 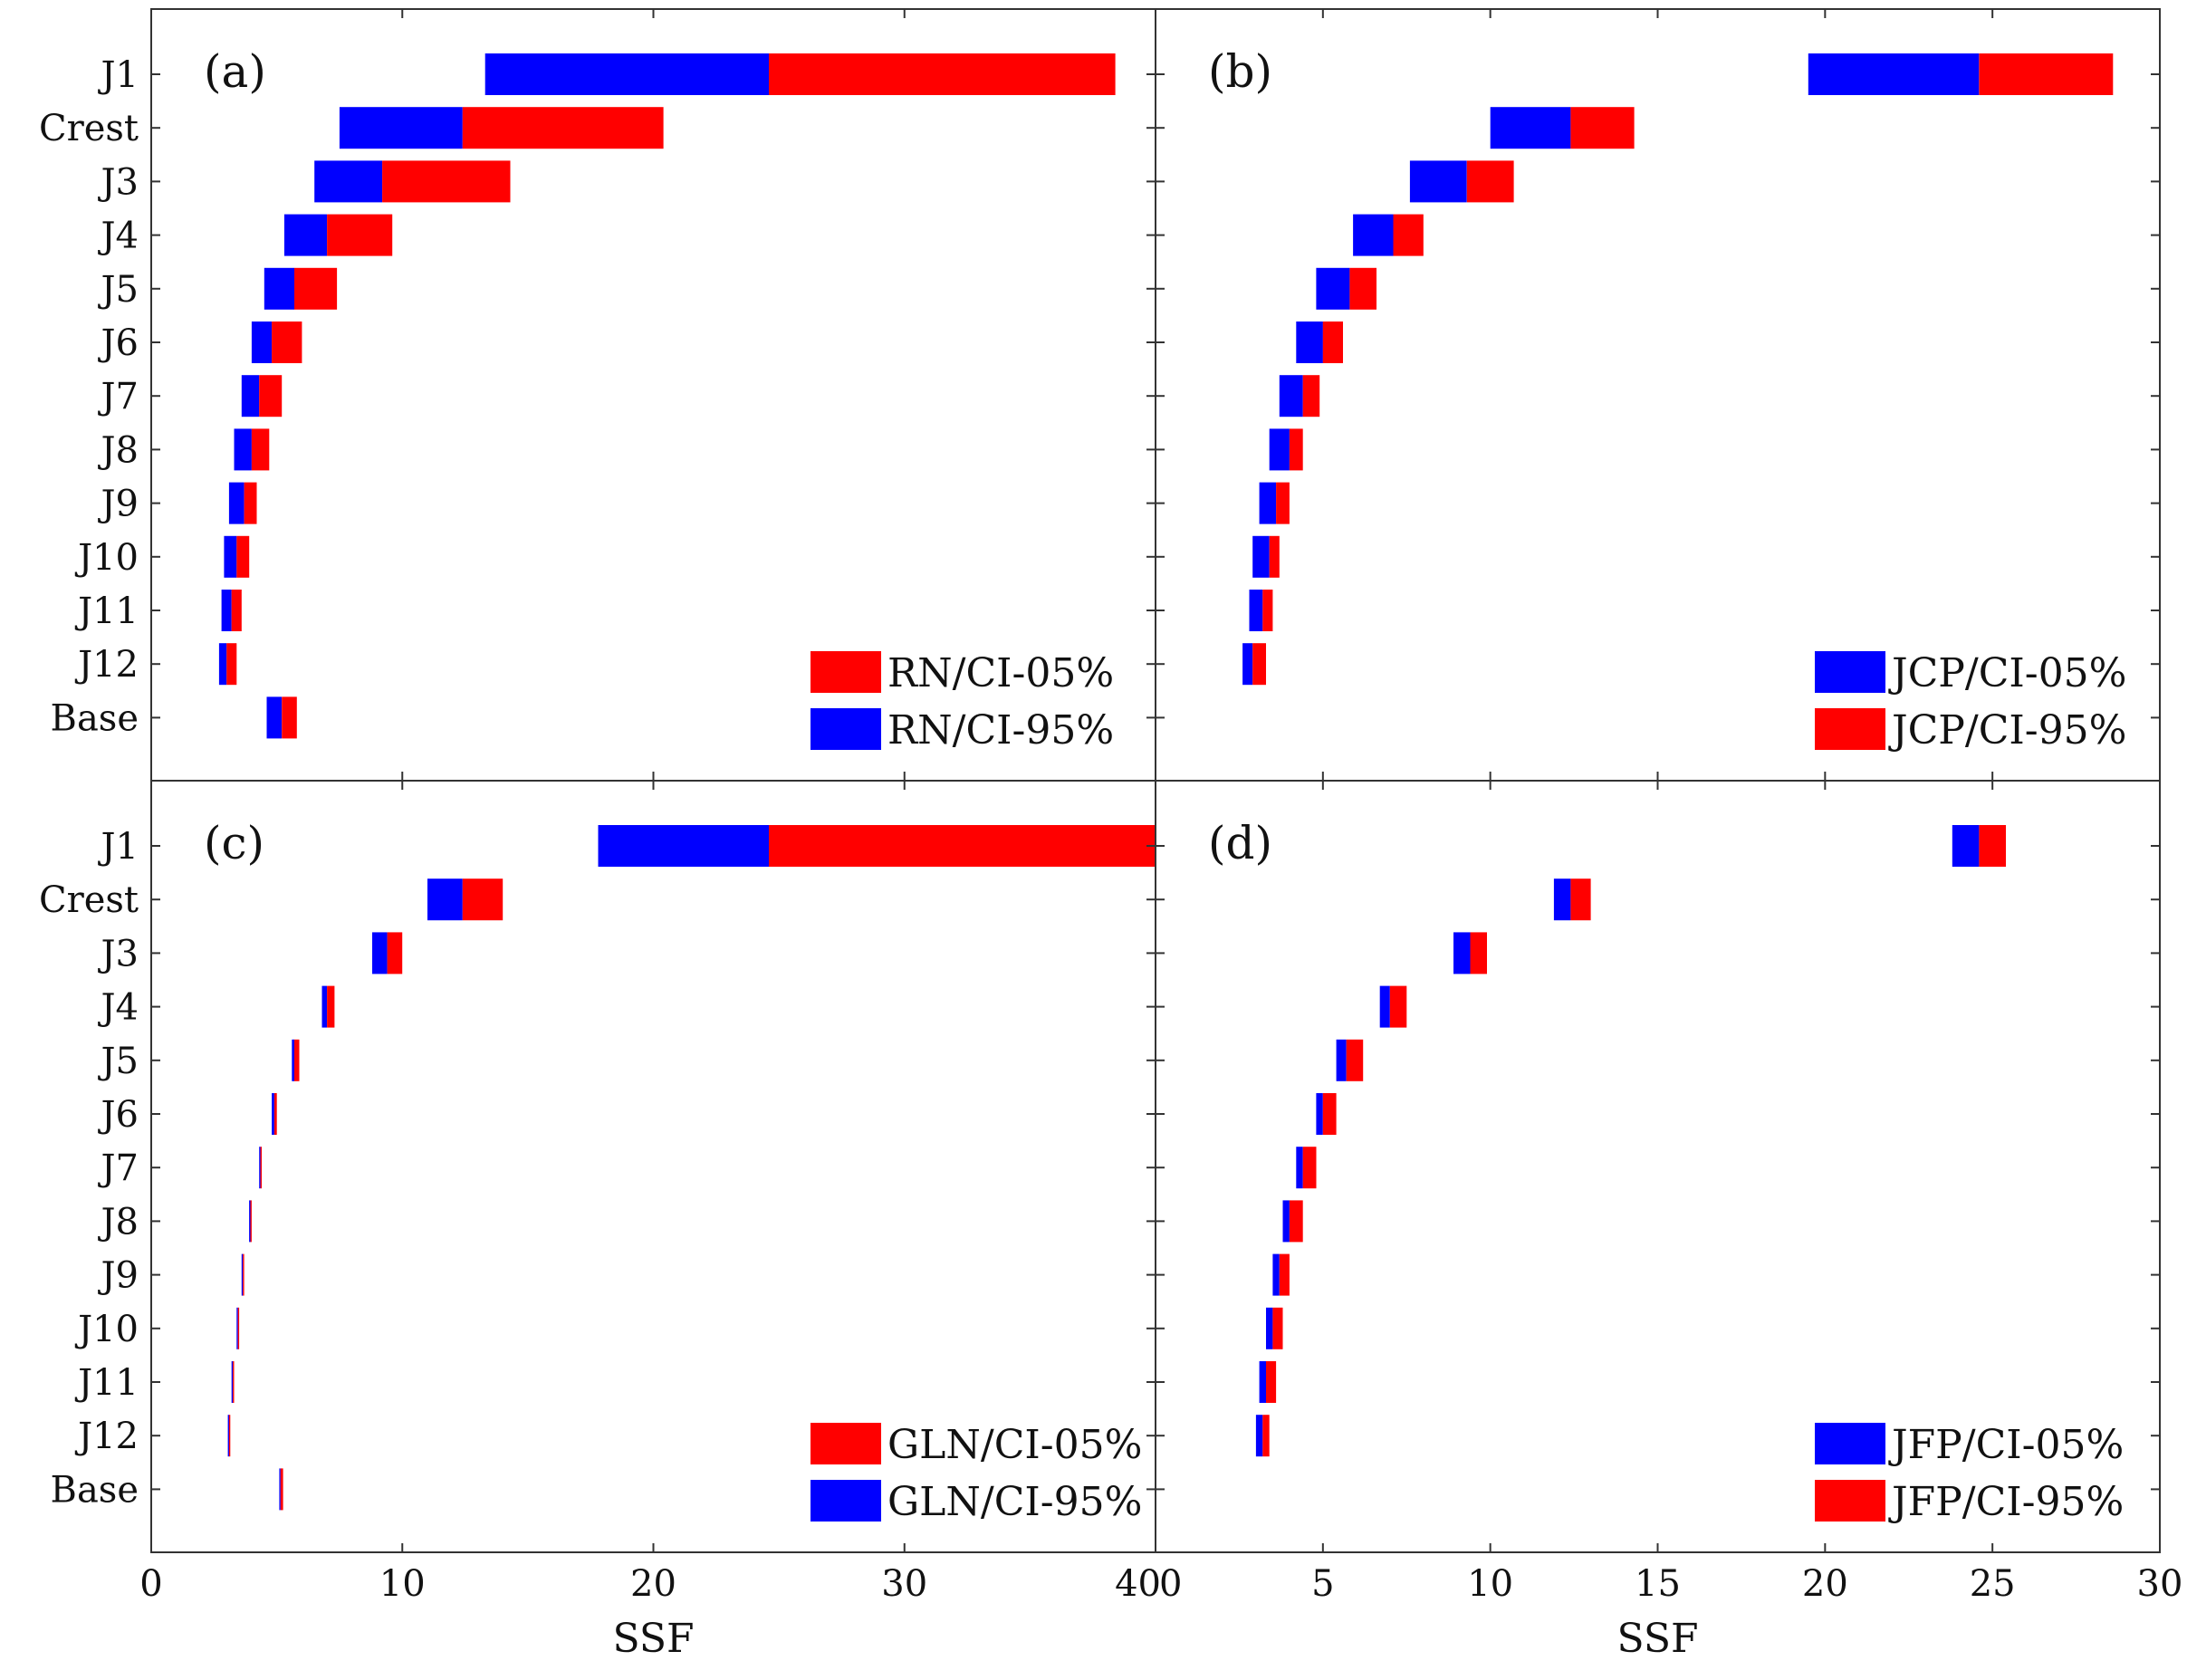 I want to click on bar-jcp-ci-95-j8, so click(x=1296, y=449).